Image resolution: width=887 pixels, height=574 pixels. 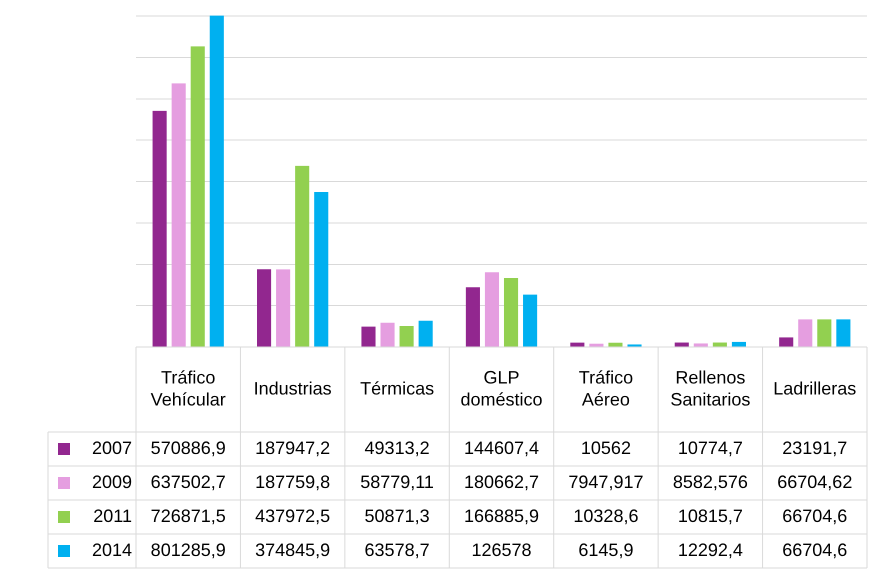 I want to click on legend-label: 2009, so click(x=112, y=482).